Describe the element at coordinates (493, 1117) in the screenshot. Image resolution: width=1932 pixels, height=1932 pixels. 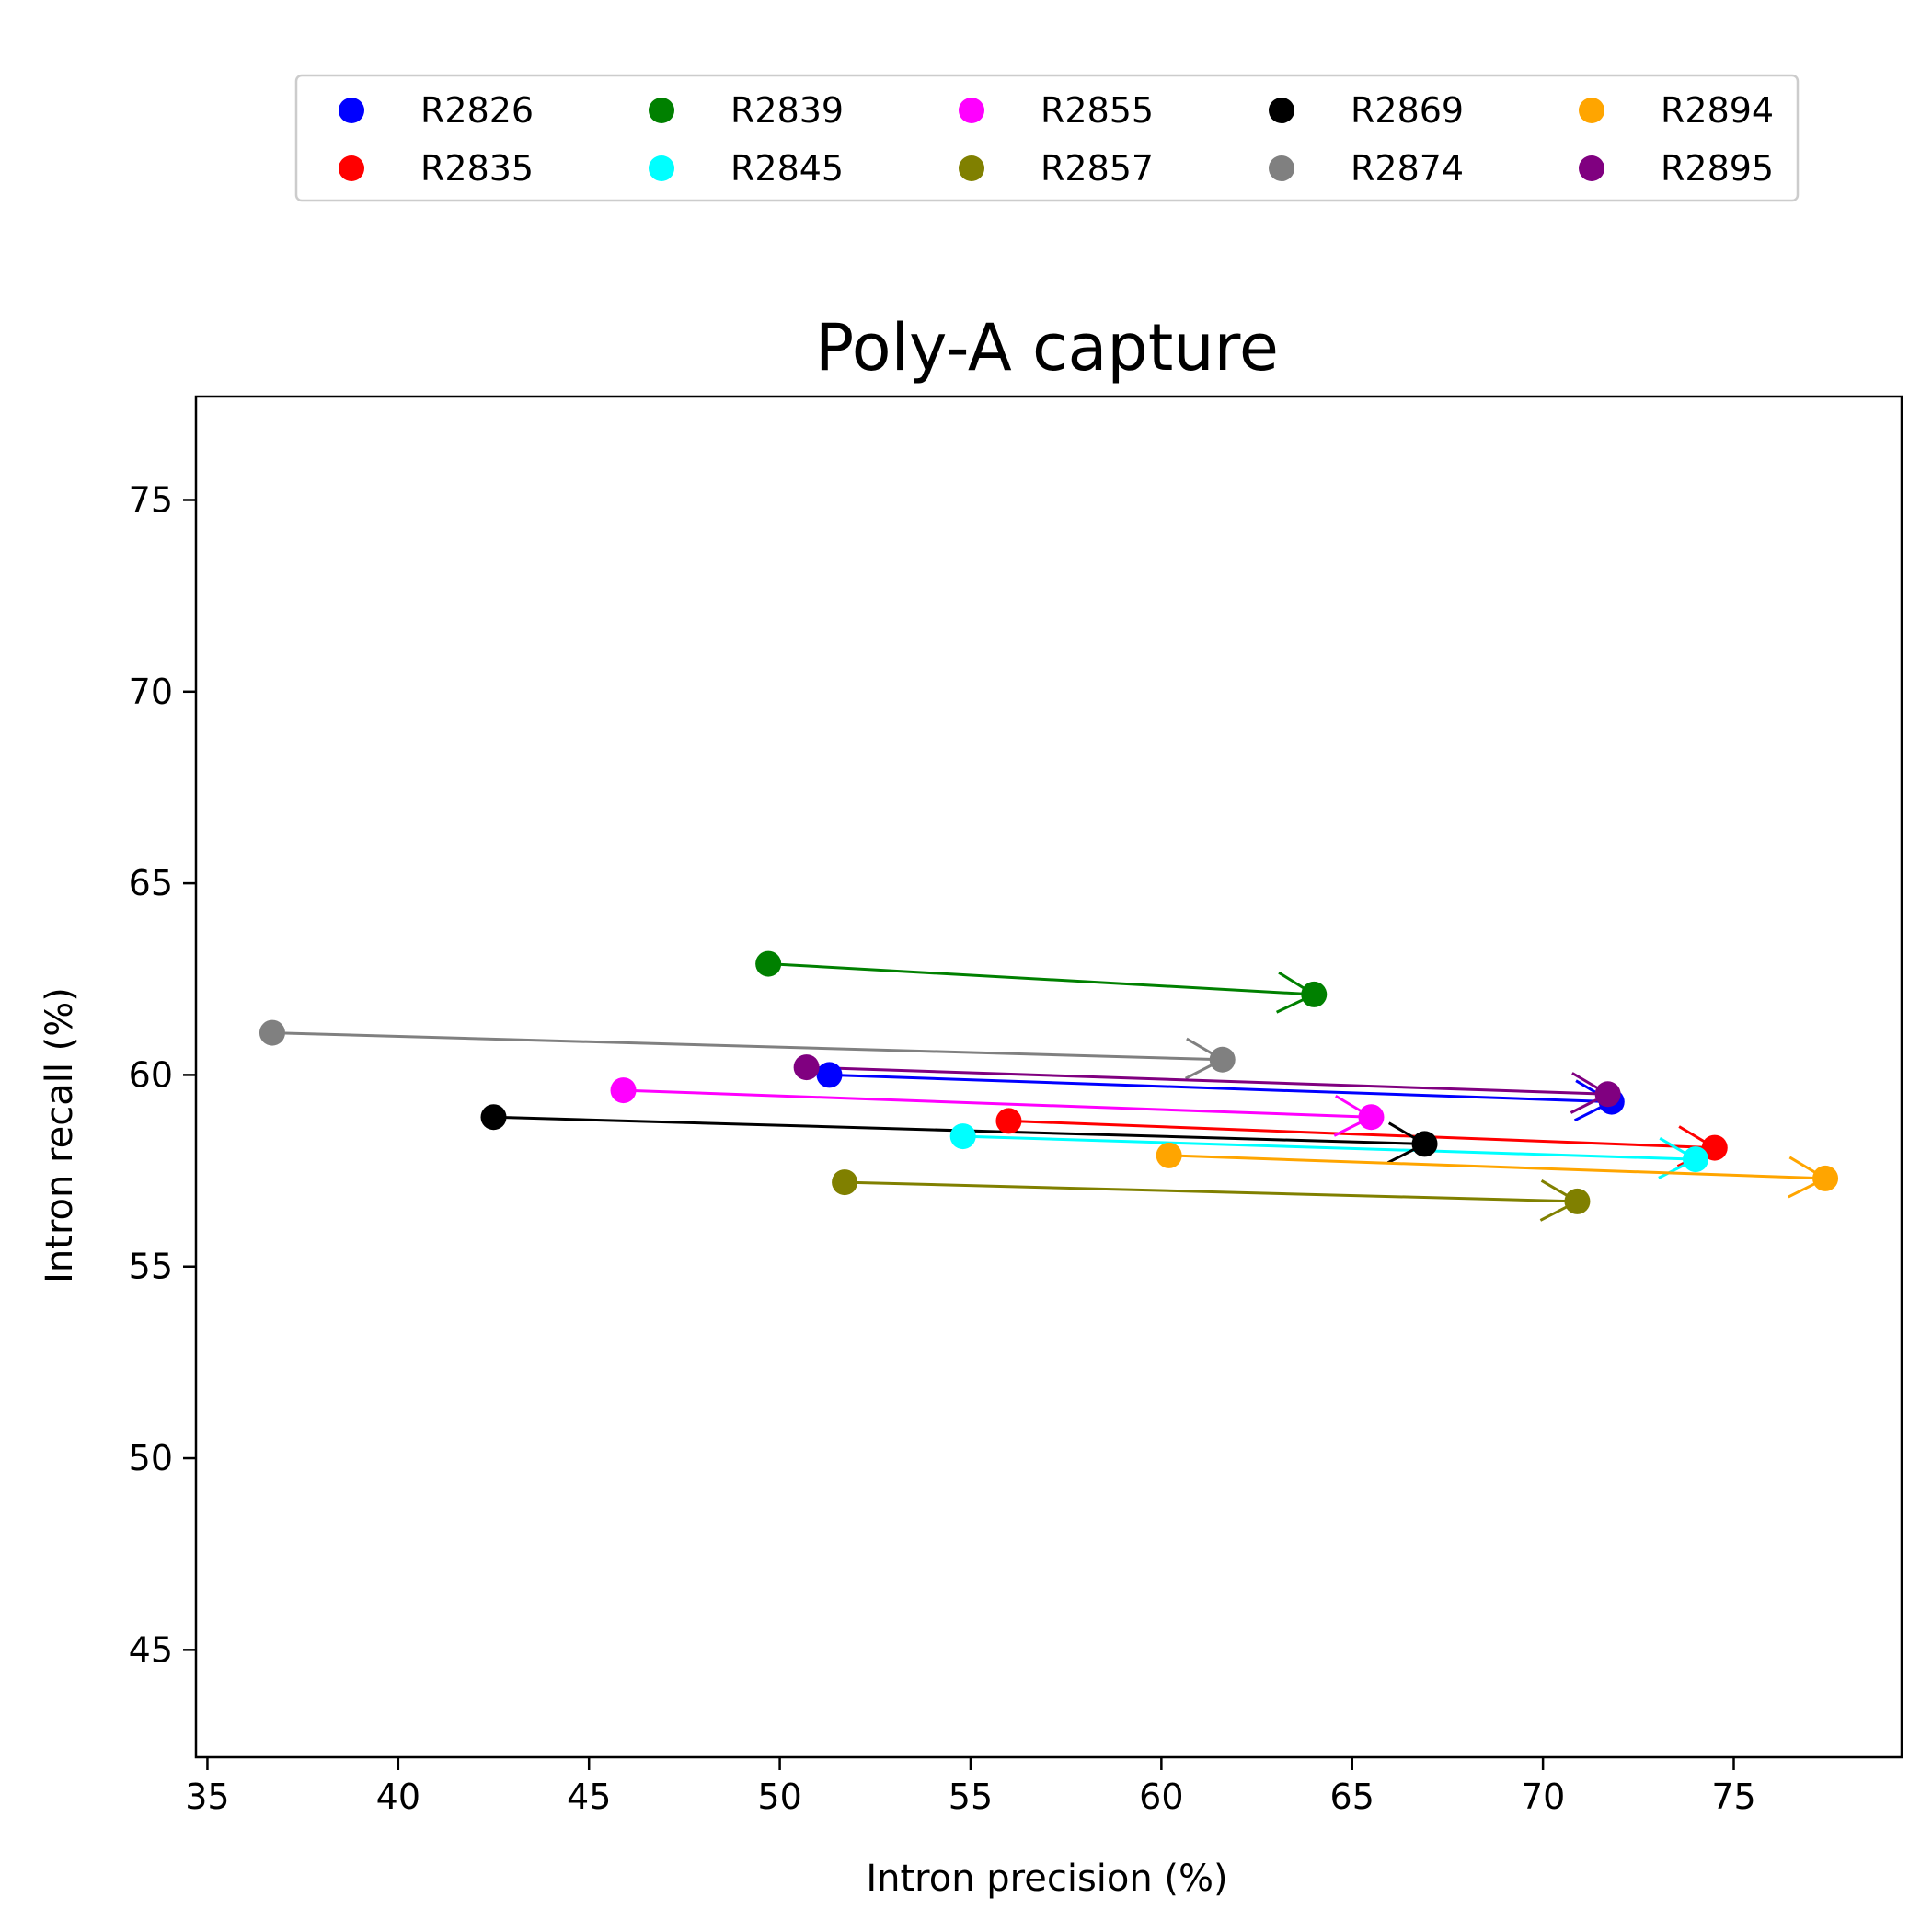
I see `point-start-R2869` at that location.